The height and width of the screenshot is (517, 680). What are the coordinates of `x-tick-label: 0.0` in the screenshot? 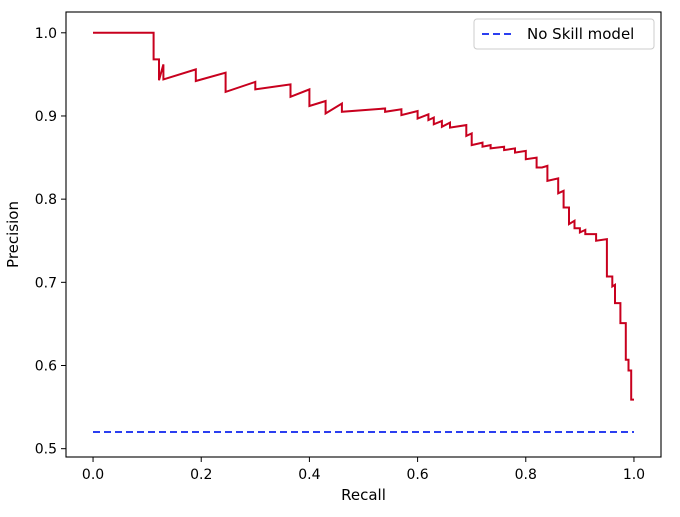 It's located at (93, 475).